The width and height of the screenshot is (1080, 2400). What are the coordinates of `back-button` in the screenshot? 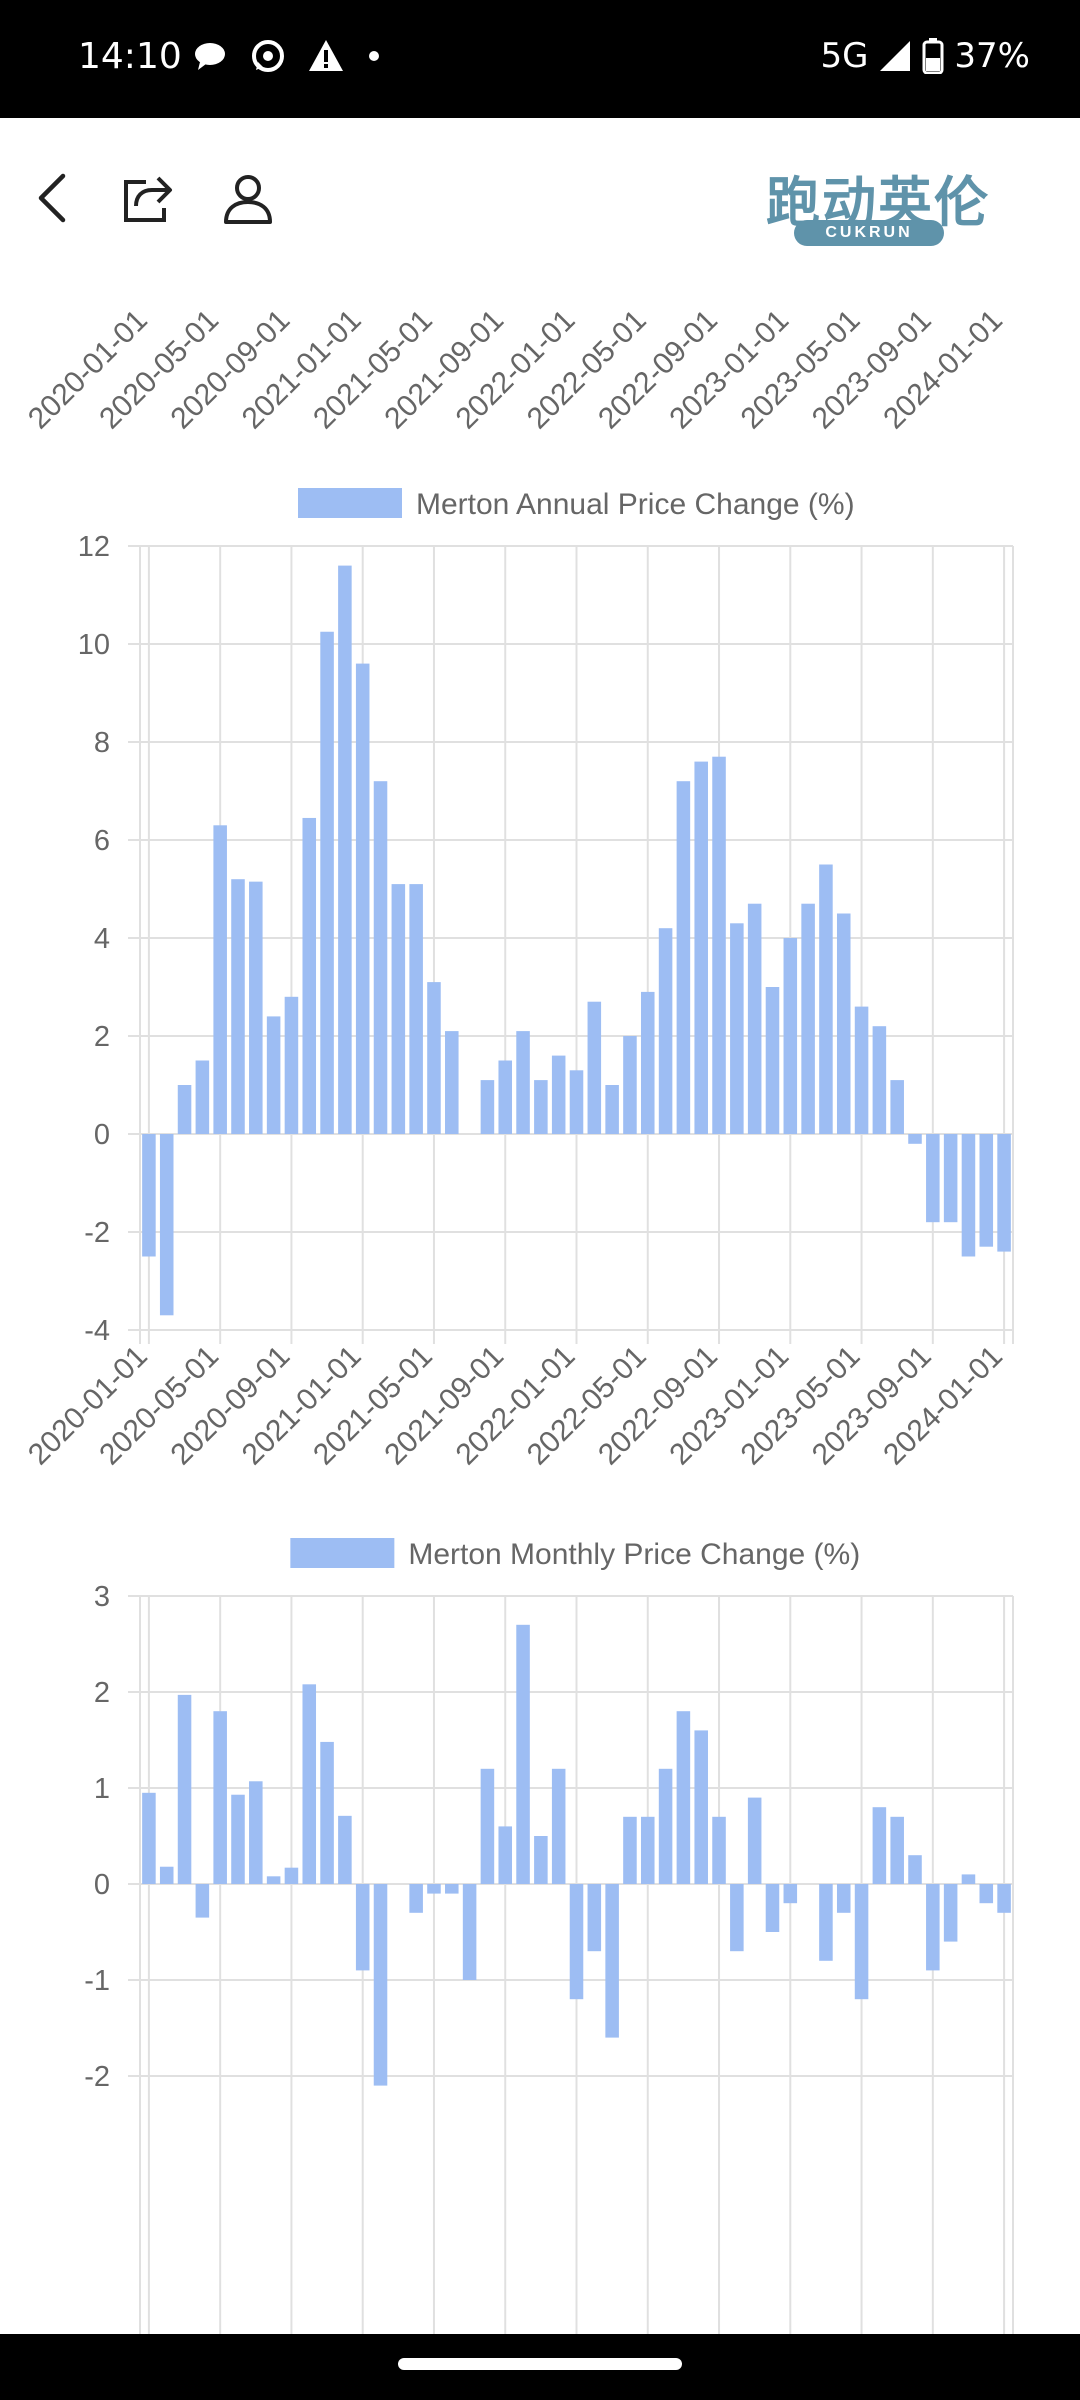 It's located at (52, 198).